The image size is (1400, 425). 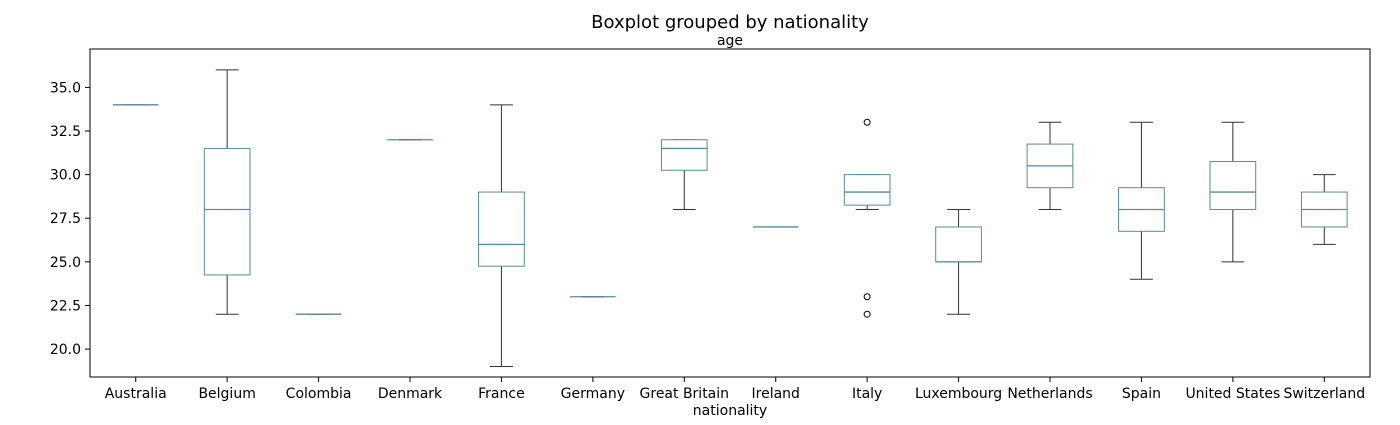 What do you see at coordinates (65, 132) in the screenshot?
I see `y-tick-label: 32.5` at bounding box center [65, 132].